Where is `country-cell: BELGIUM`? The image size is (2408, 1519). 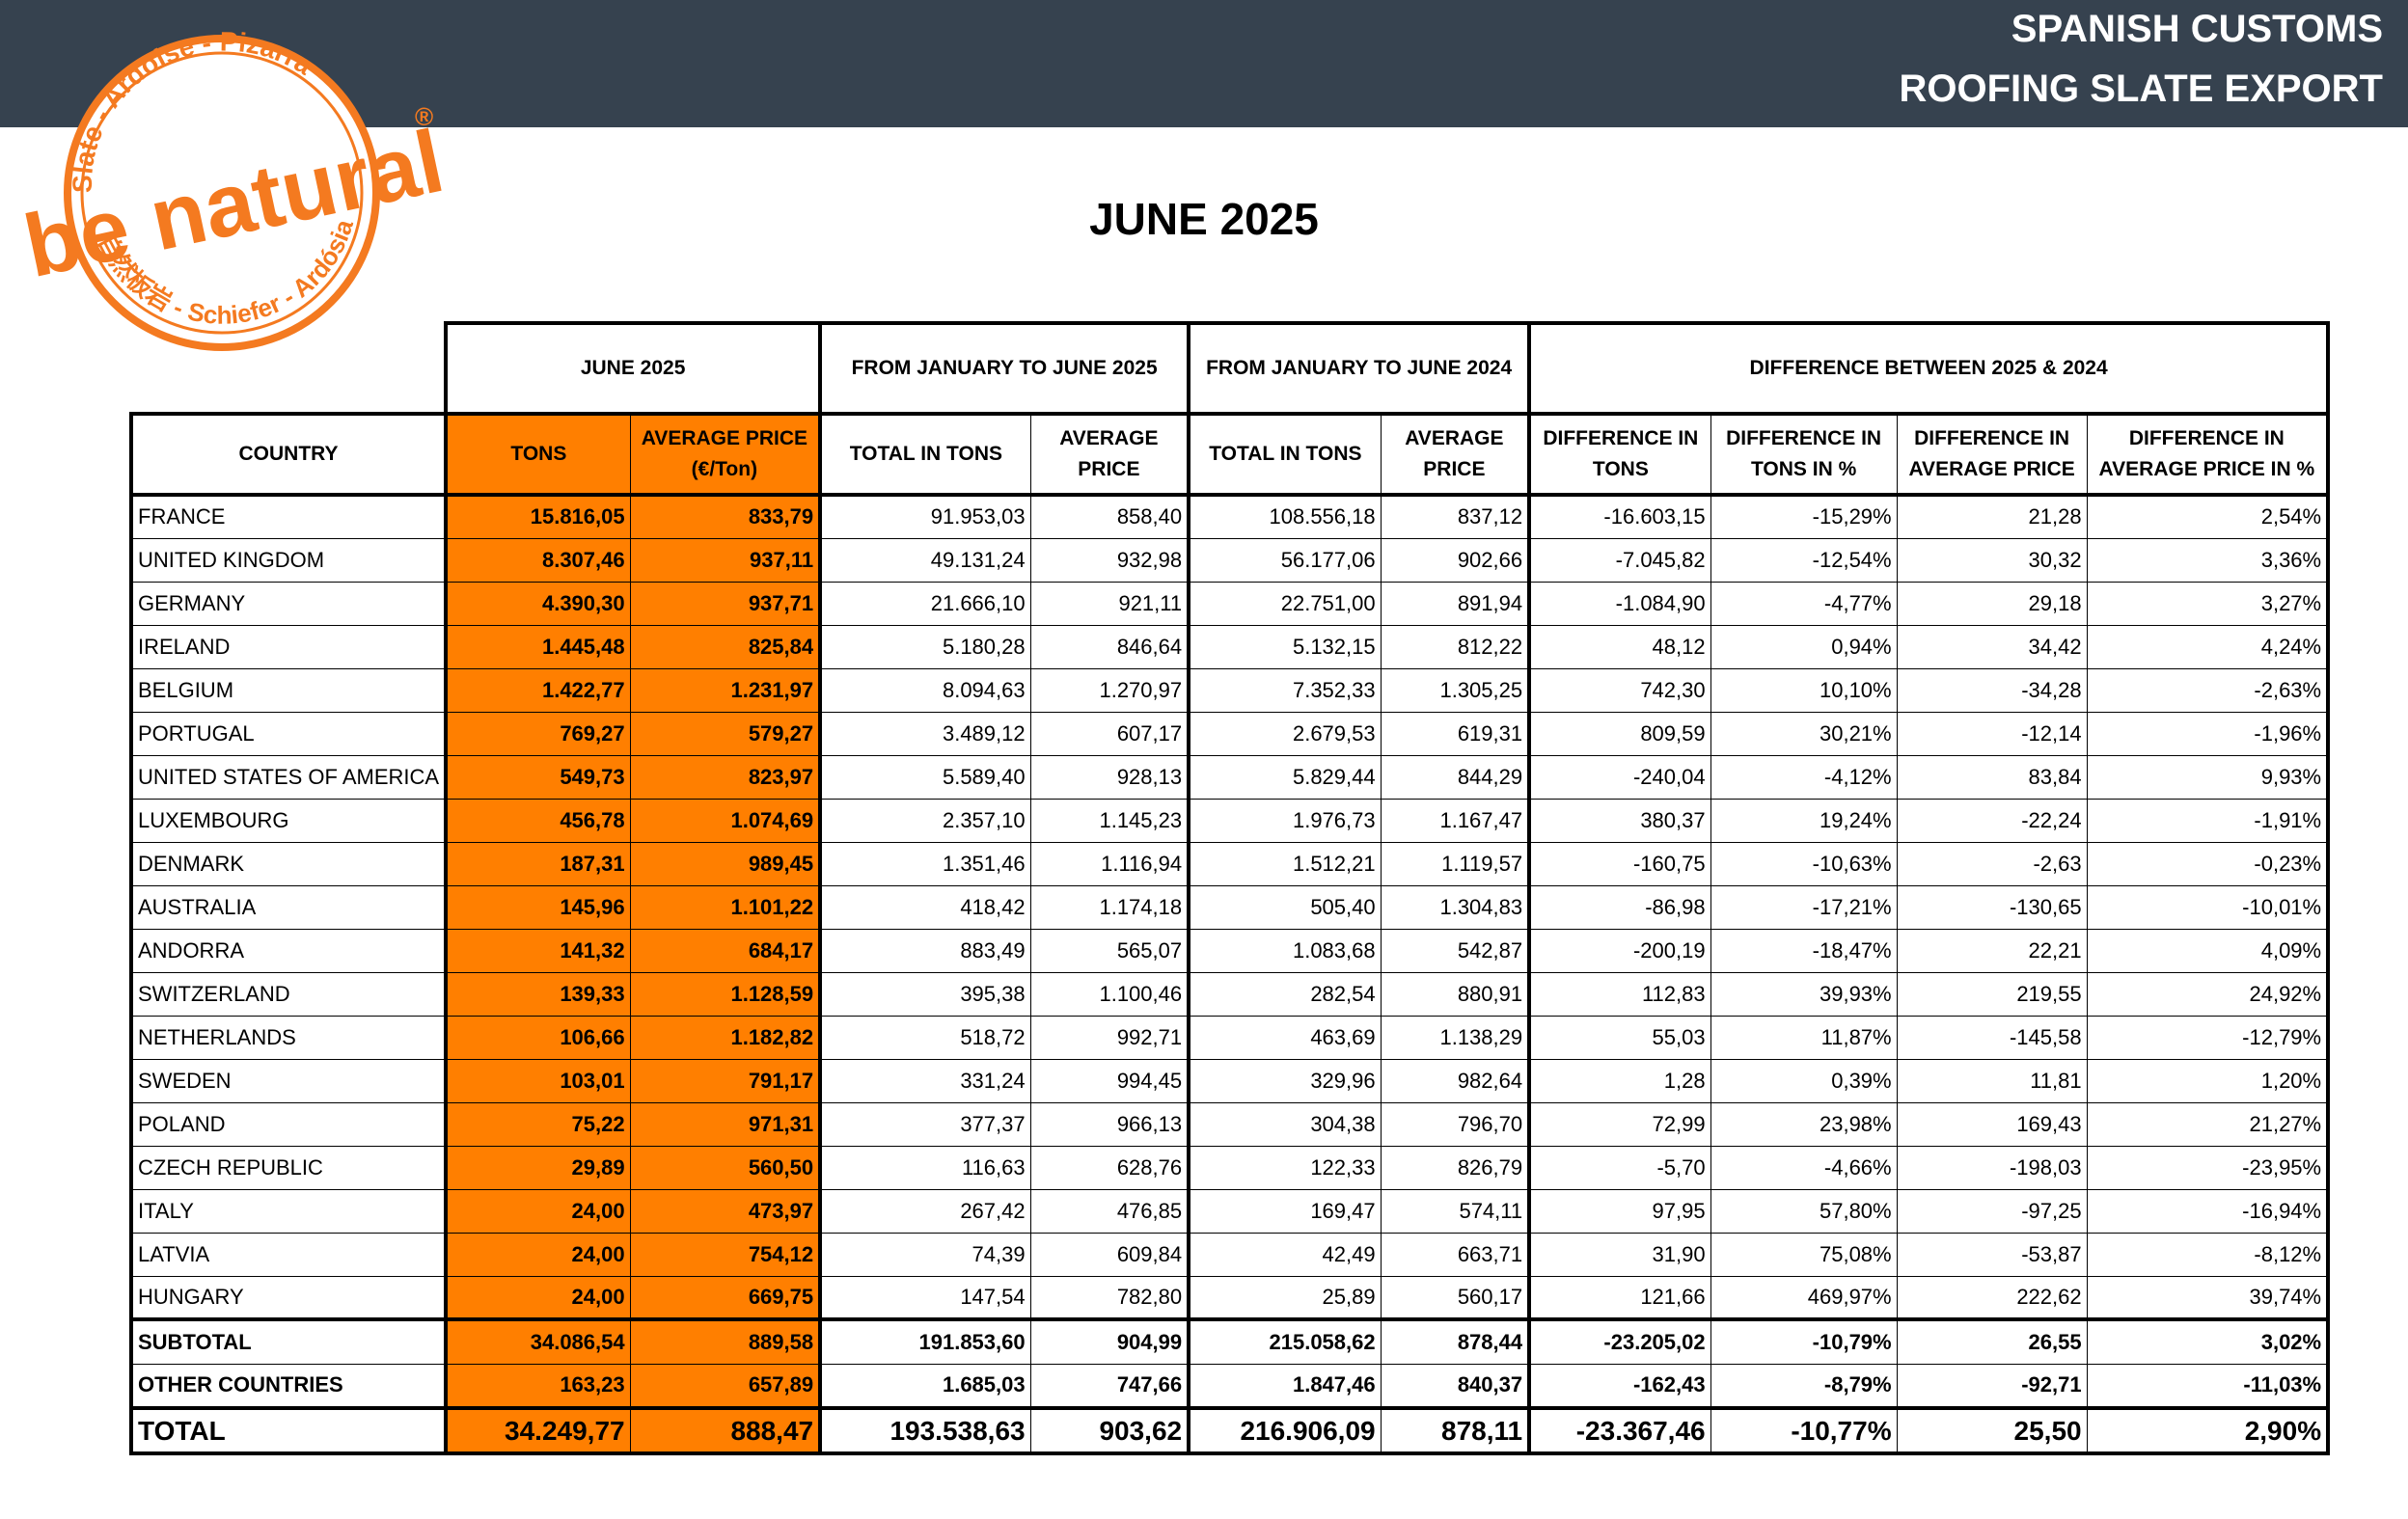
country-cell: BELGIUM is located at coordinates (288, 690).